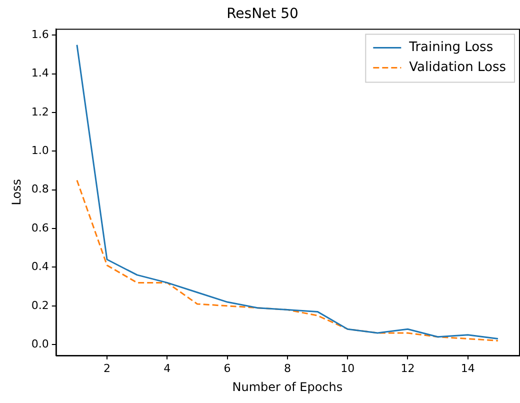  I want to click on y-tick-label: 0.8, so click(40, 189).